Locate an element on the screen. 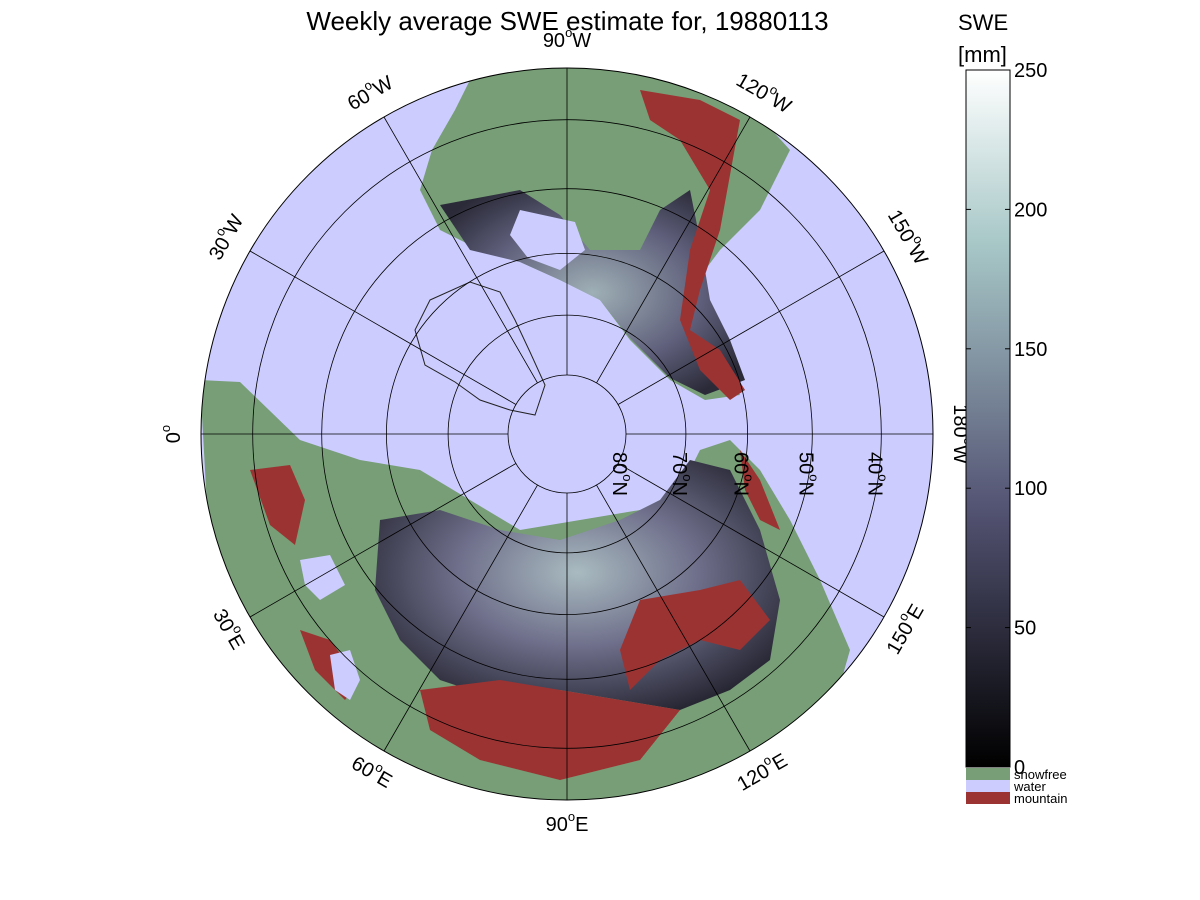 The image size is (1200, 900). colorbar-tick-label: 250 is located at coordinates (1030, 71).